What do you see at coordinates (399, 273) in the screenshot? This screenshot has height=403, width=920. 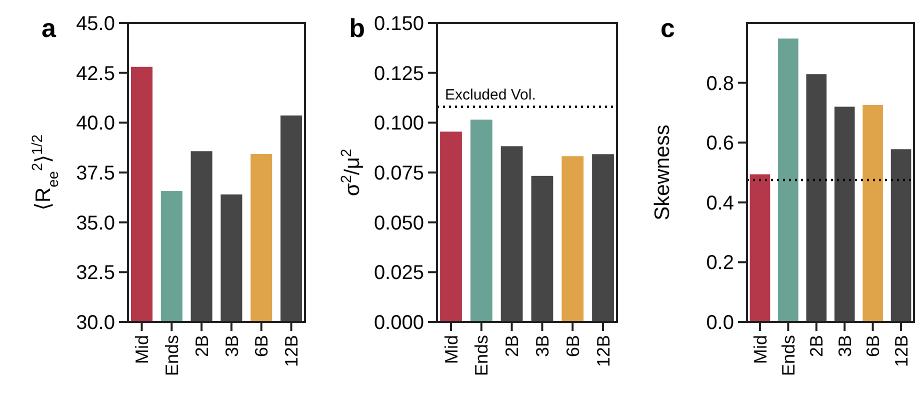 I see `y-tick-label: 0.025` at bounding box center [399, 273].